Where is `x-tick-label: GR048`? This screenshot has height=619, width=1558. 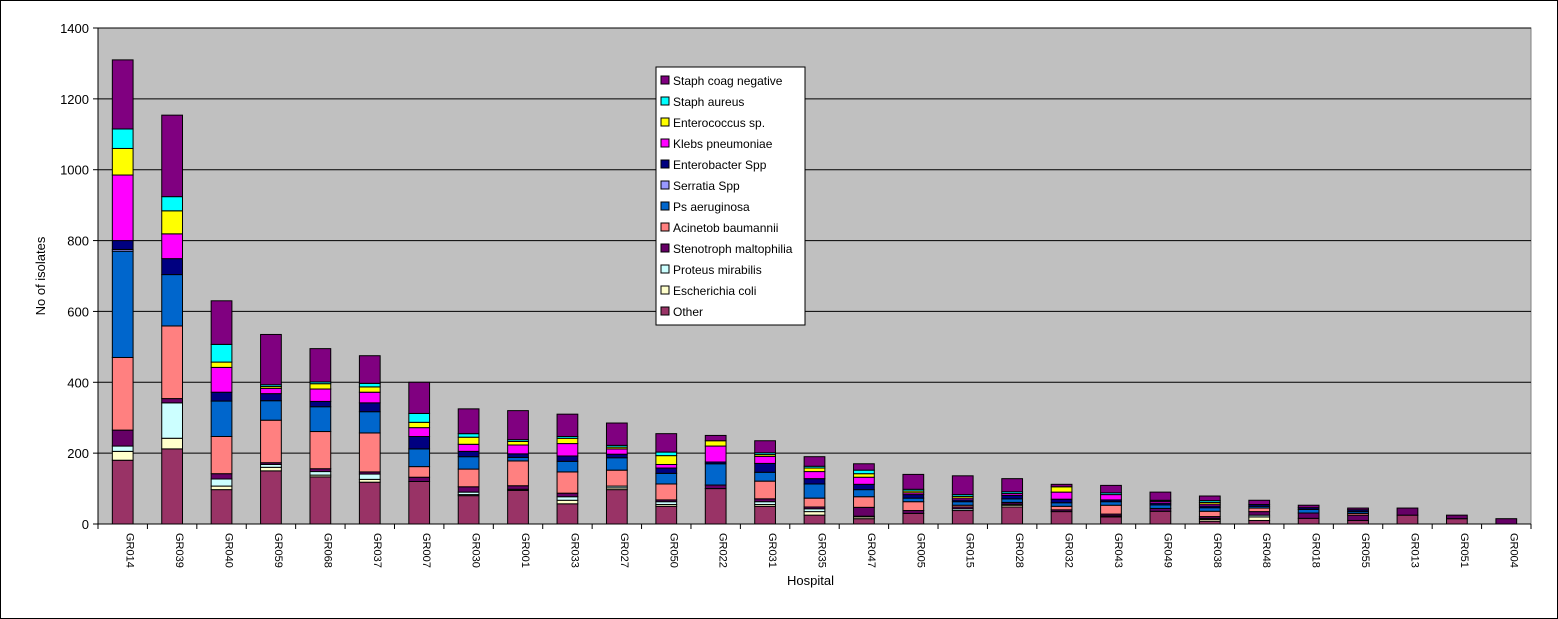
x-tick-label: GR048 is located at coordinates (1266, 550).